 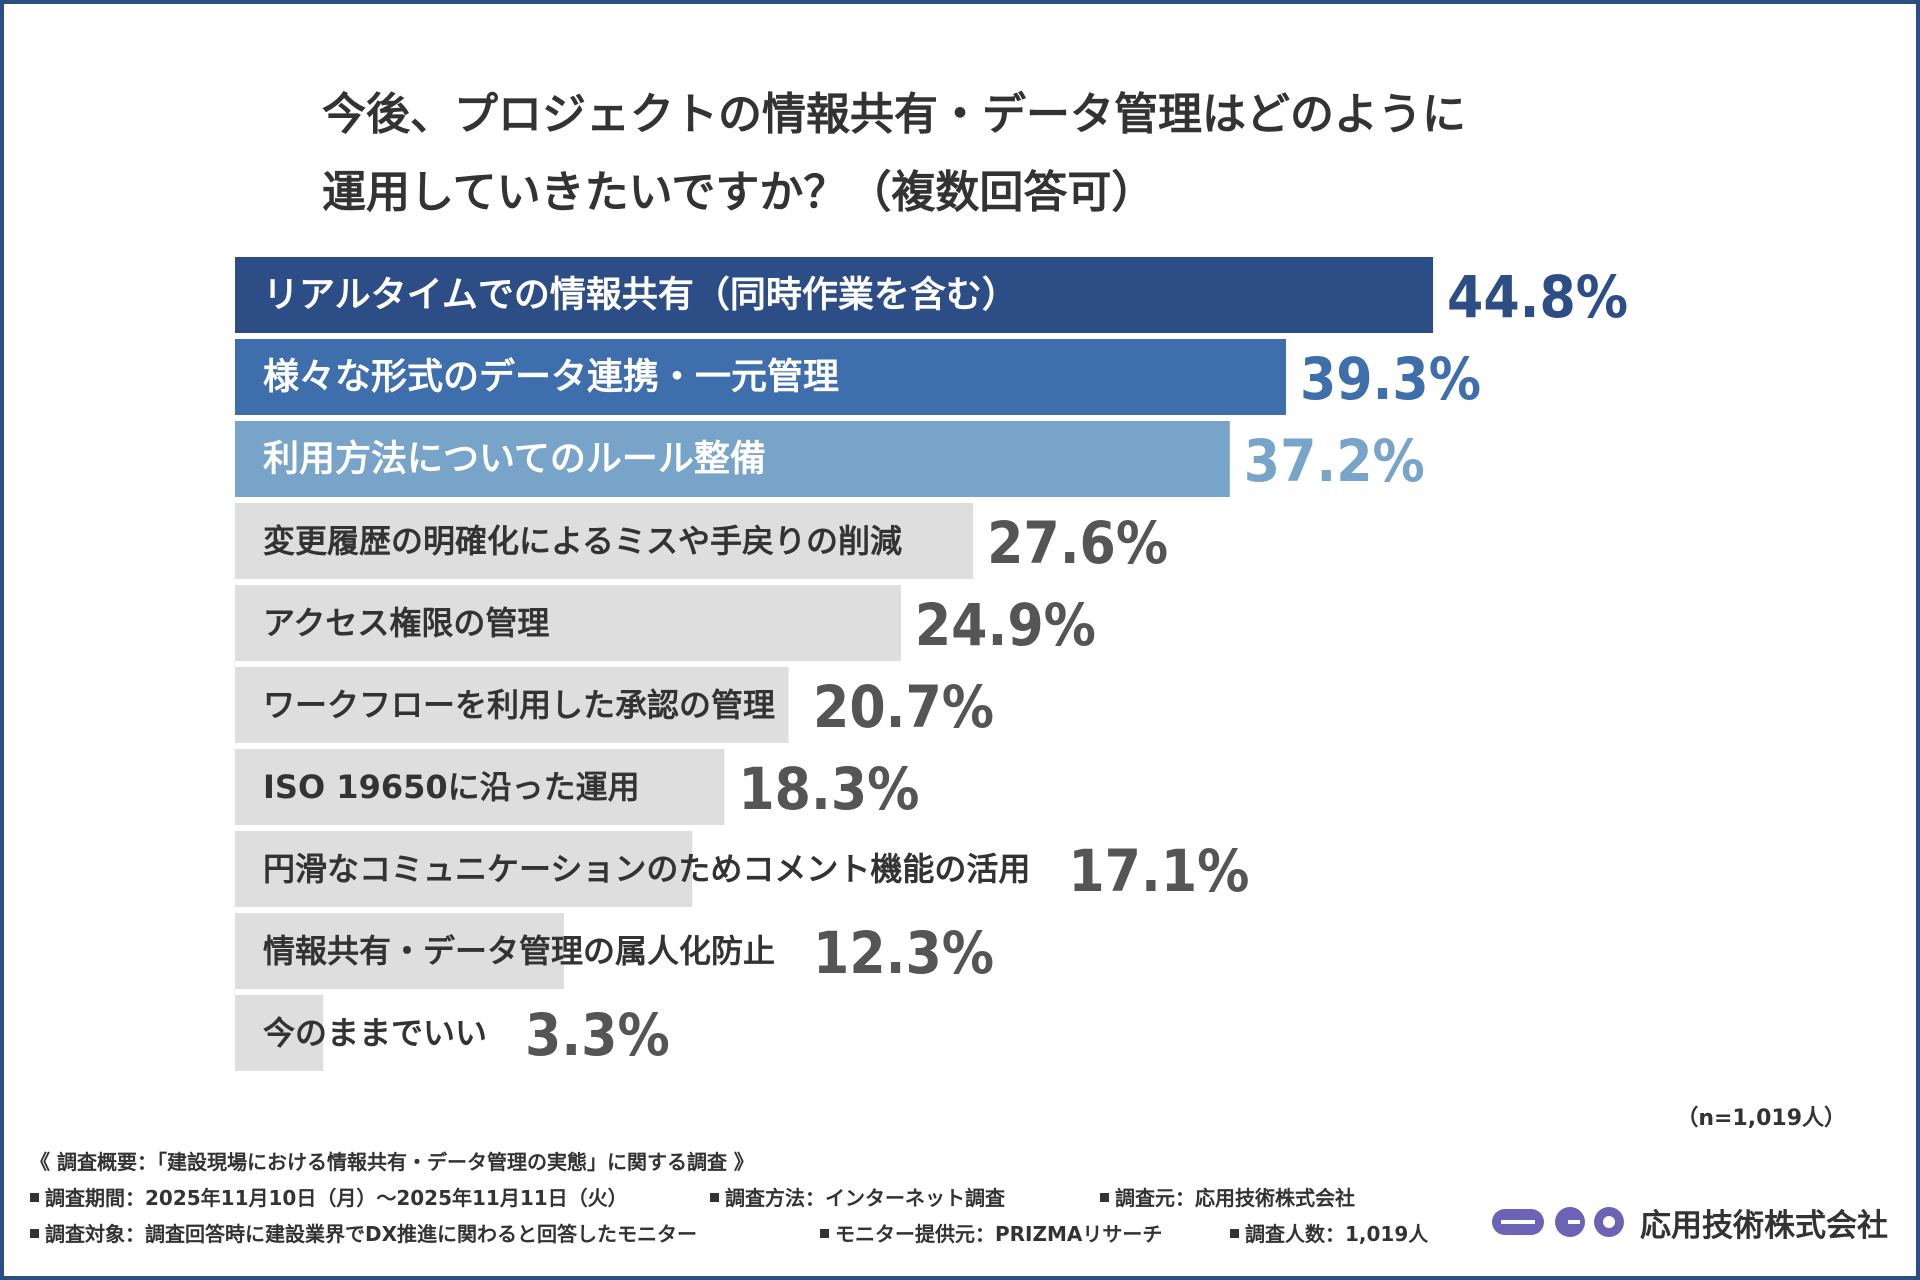 I want to click on survey-method-item: 調査方法：インターネット調査, so click(x=857, y=1196).